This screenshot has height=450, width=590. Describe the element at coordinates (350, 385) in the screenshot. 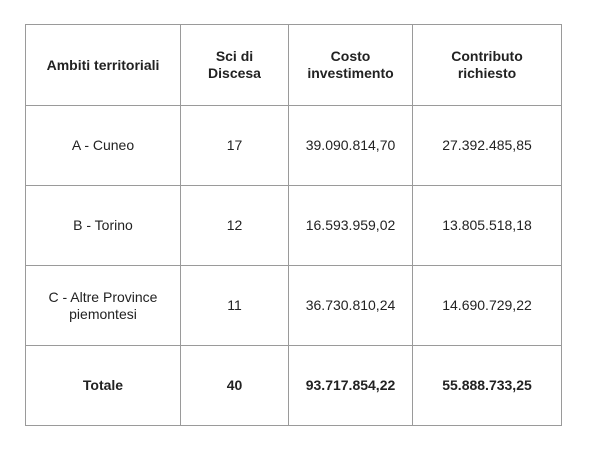

I see `total-costo: 93.717.854,22` at that location.